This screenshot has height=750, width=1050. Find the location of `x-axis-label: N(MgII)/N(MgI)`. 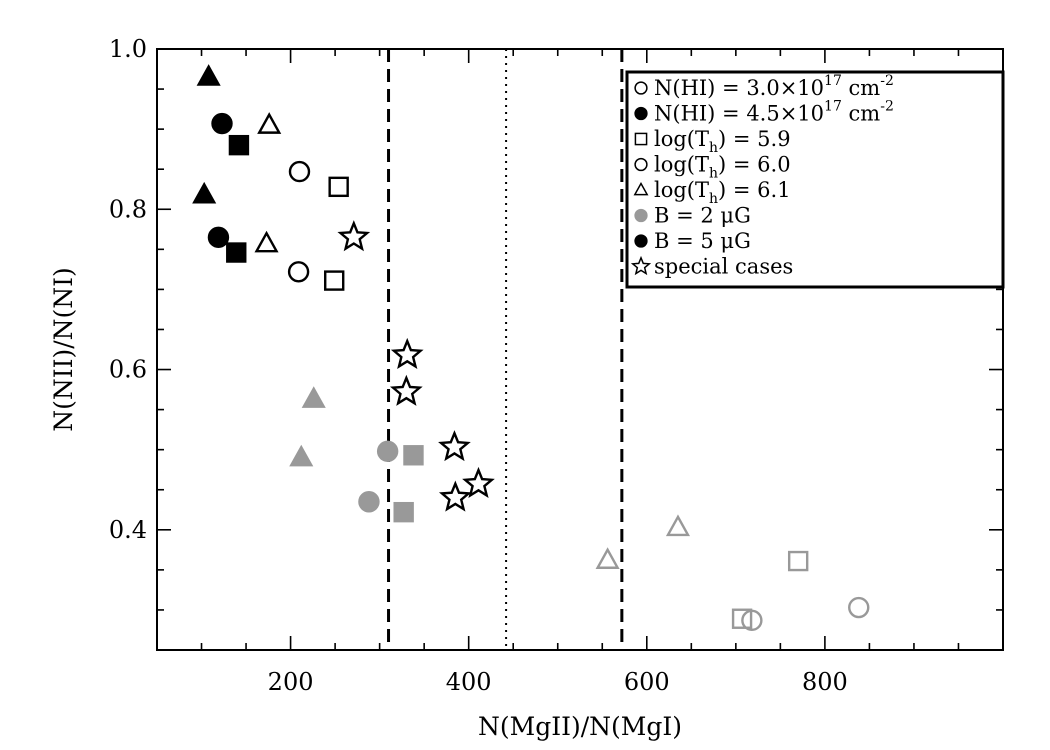

x-axis-label: N(MgII)/N(MgI) is located at coordinates (580, 726).